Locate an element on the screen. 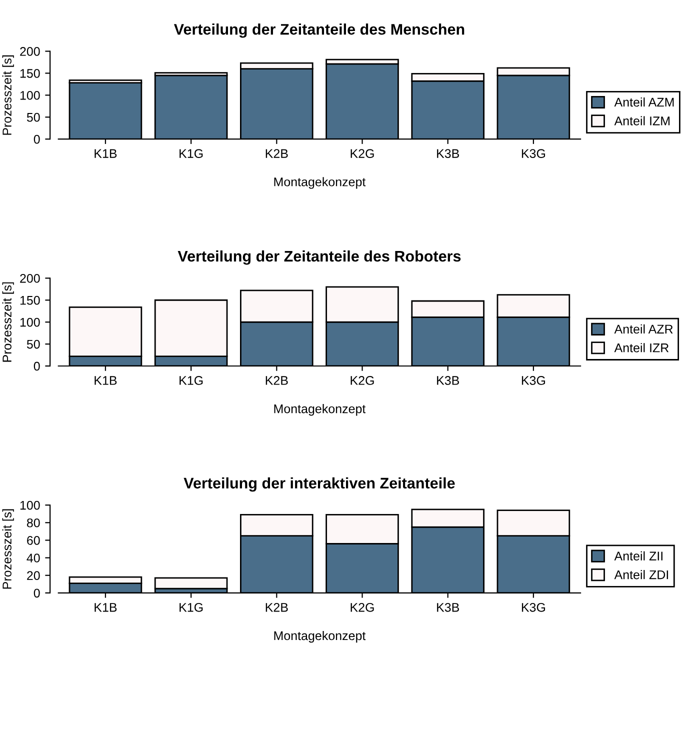  bar is located at coordinates (191, 583).